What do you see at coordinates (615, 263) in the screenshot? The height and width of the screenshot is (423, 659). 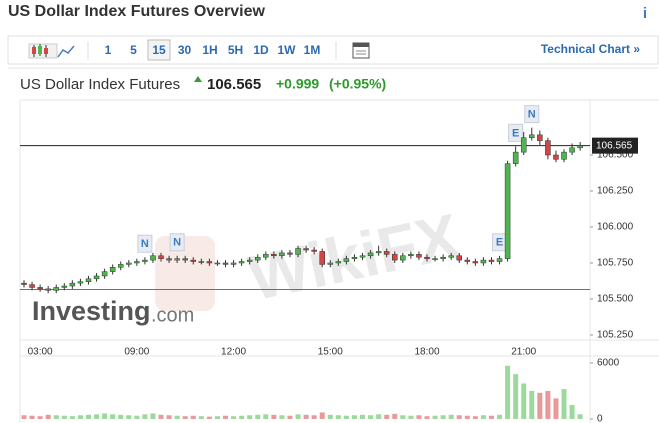 I see `y-tick-label: 105.750` at bounding box center [615, 263].